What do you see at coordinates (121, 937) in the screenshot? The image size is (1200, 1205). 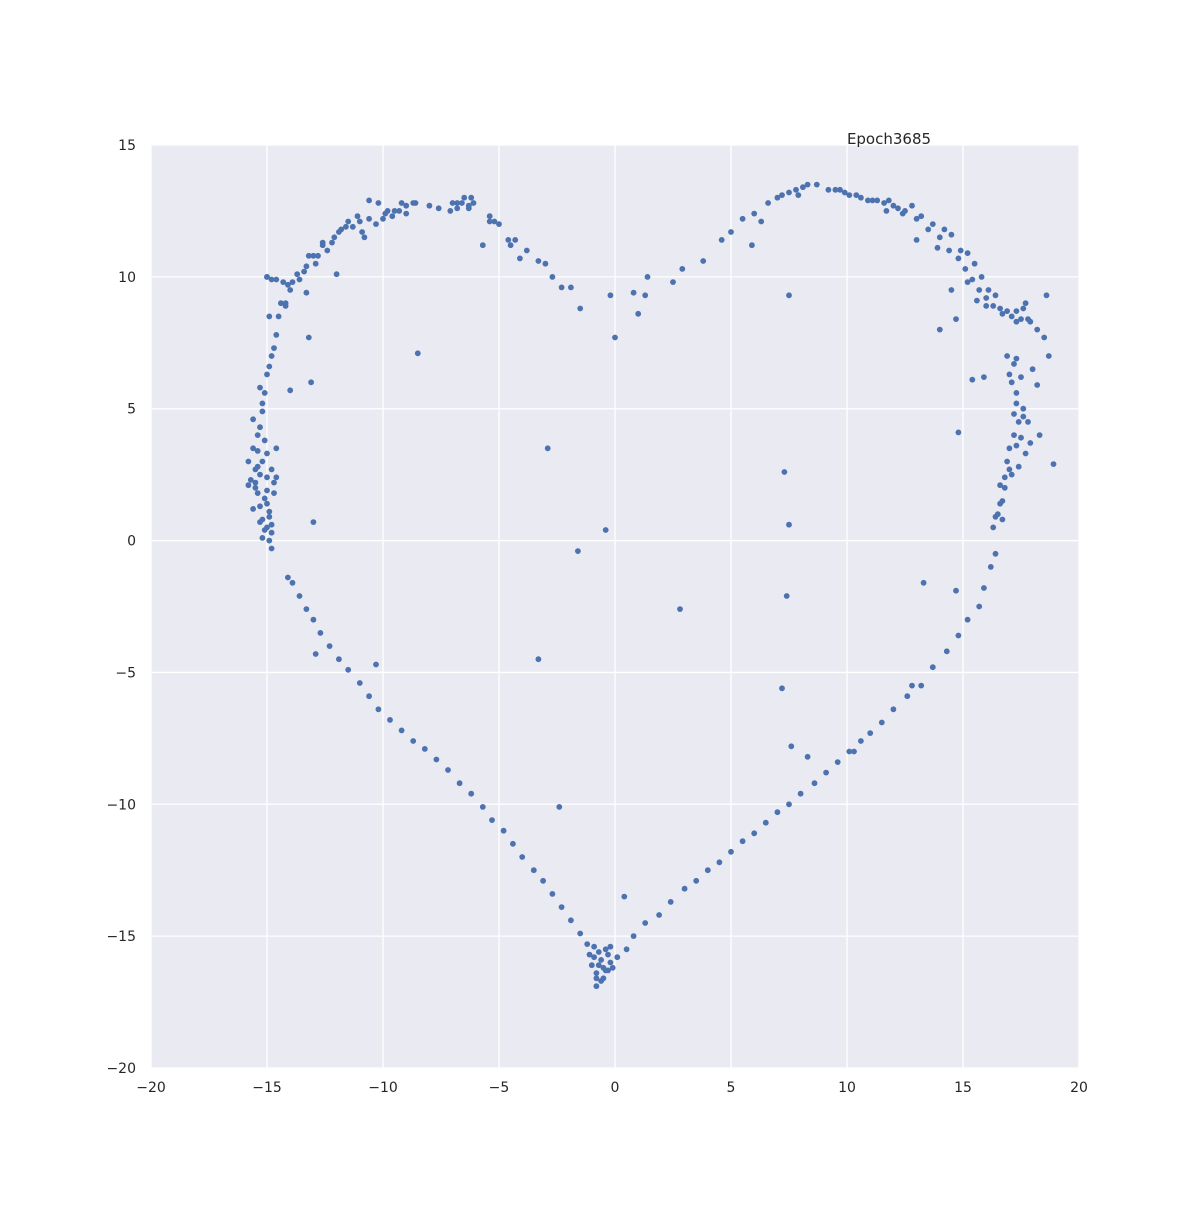 I see `y-tick-label: −15` at bounding box center [121, 937].